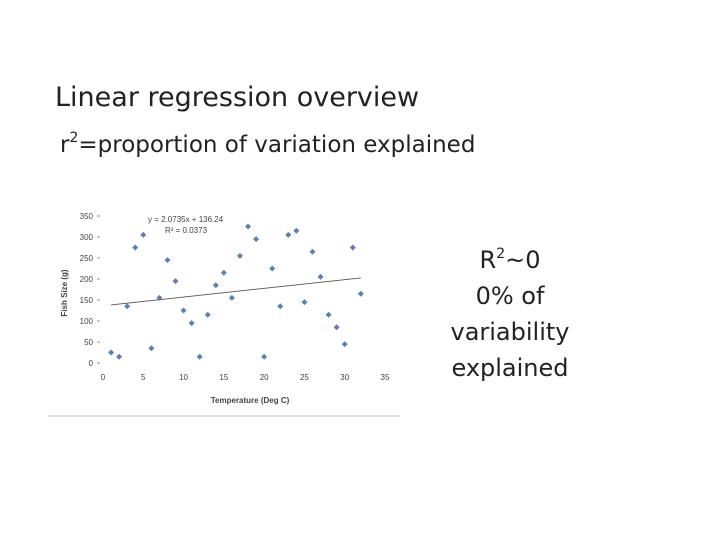 This screenshot has width=720, height=540. I want to click on x-tick-label: 20, so click(264, 377).